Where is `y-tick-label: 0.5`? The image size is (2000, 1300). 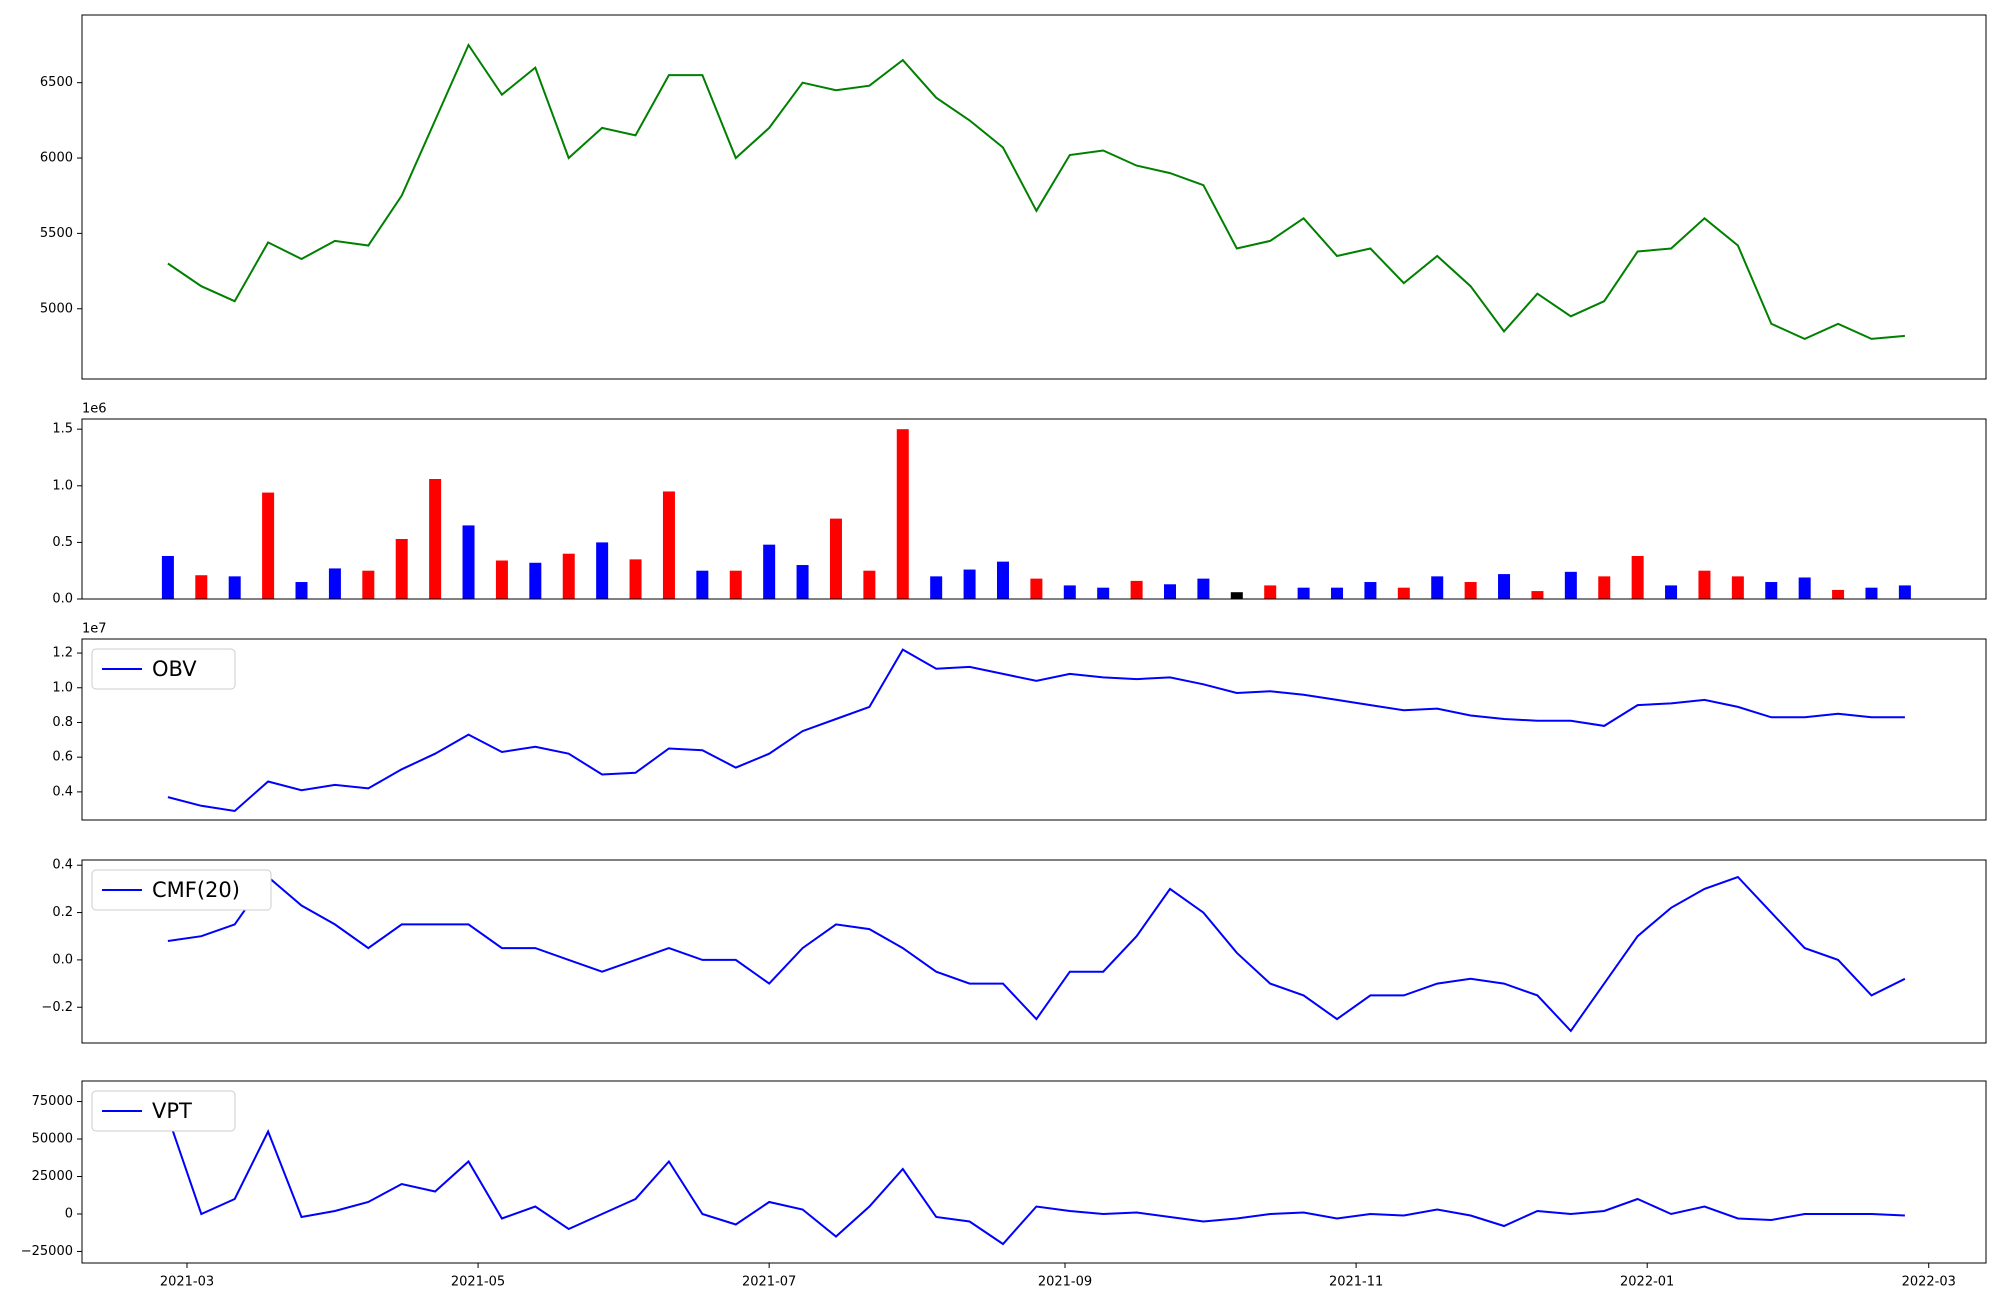 y-tick-label: 0.5 is located at coordinates (62, 542).